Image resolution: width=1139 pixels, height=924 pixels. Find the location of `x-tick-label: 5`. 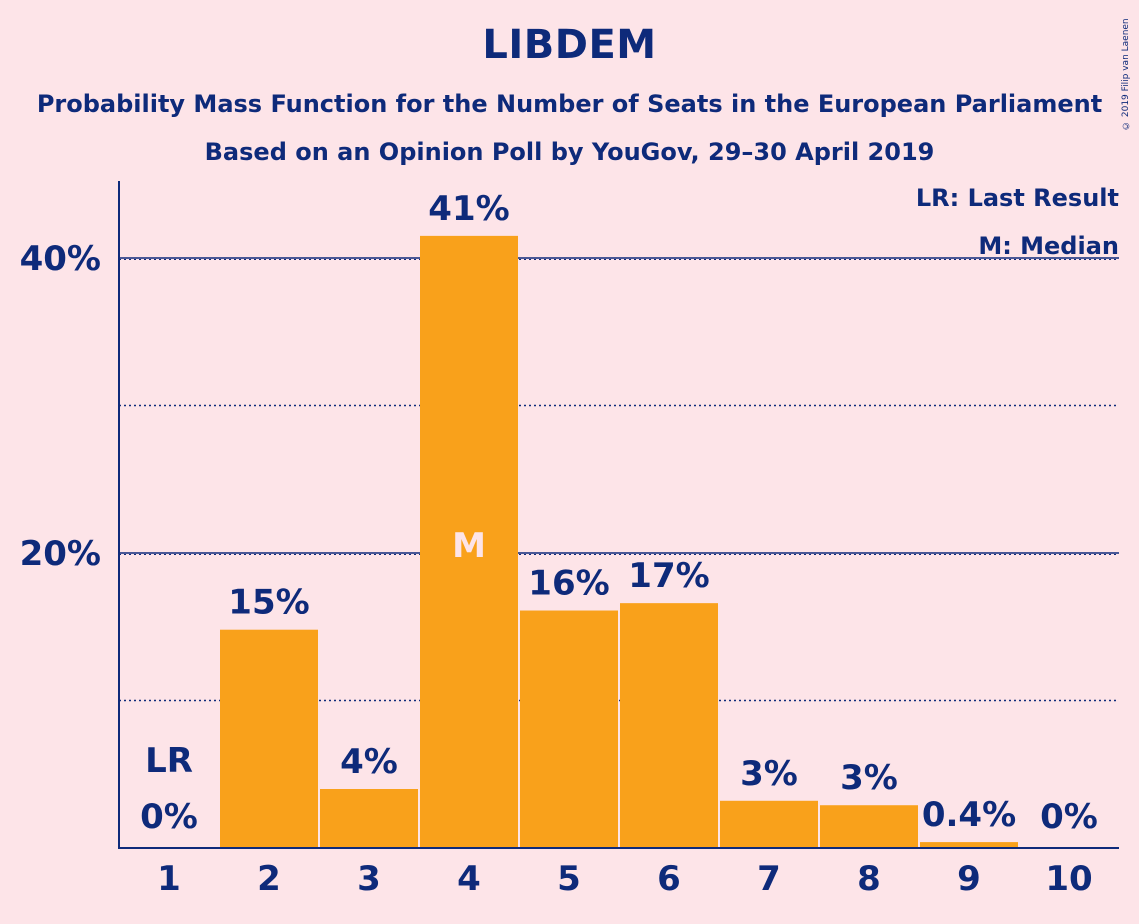

x-tick-label: 5 is located at coordinates (569, 879).